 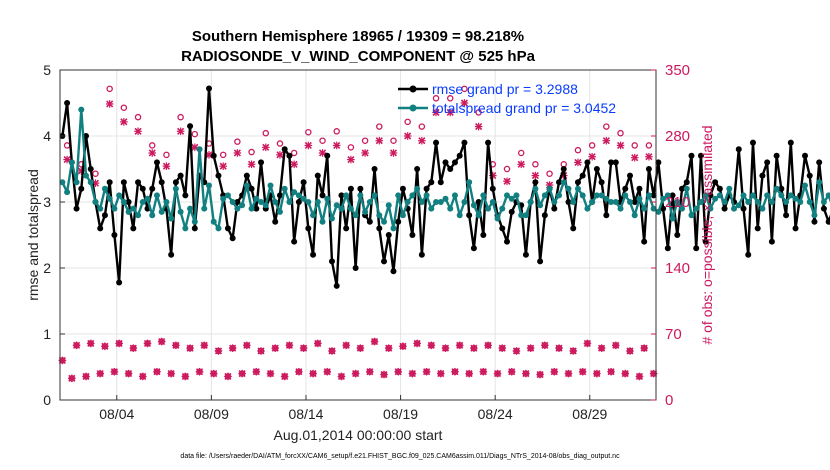 What do you see at coordinates (47, 334) in the screenshot?
I see `left-y-tick-label: 1` at bounding box center [47, 334].